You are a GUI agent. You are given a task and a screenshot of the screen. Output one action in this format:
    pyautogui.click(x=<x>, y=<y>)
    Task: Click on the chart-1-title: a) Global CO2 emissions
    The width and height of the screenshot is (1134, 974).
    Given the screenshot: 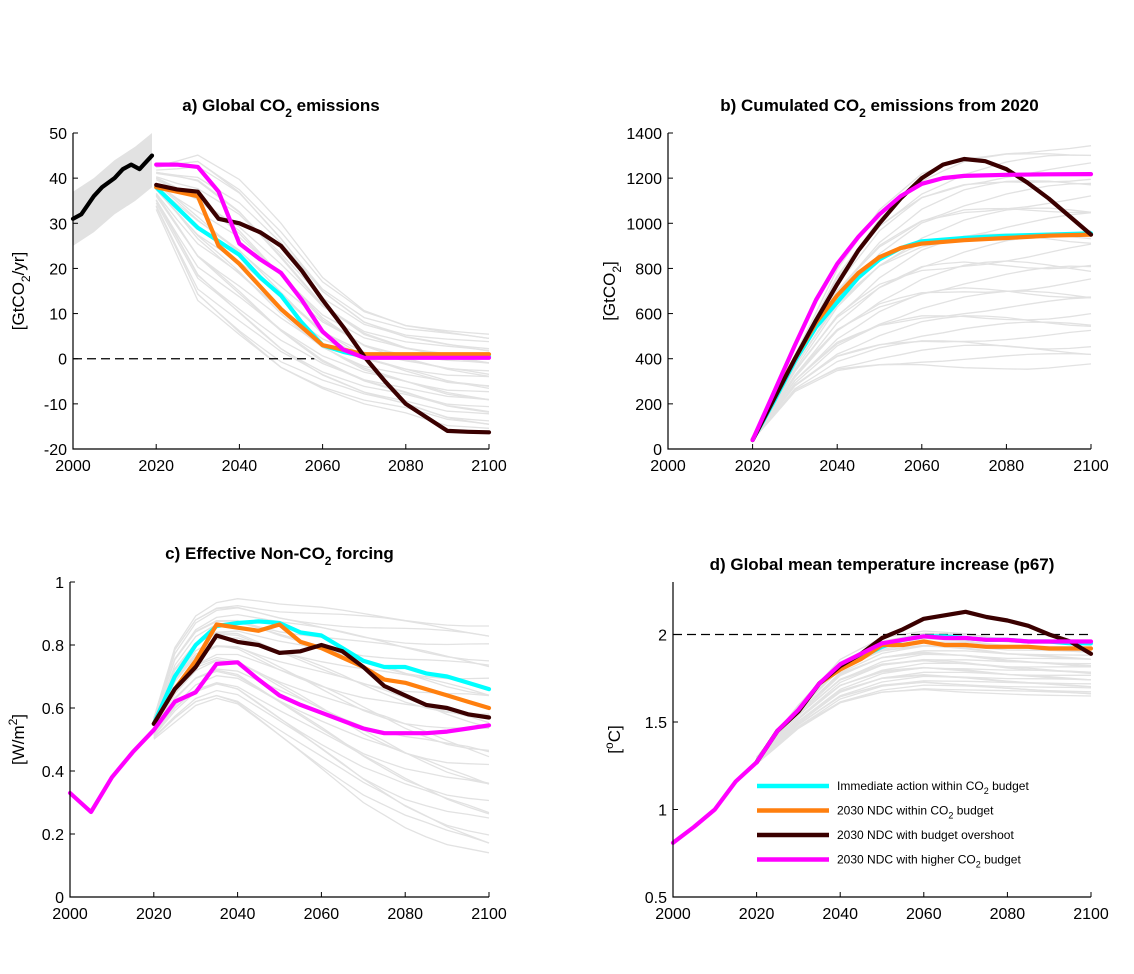 What is the action you would take?
    pyautogui.click(x=281, y=108)
    